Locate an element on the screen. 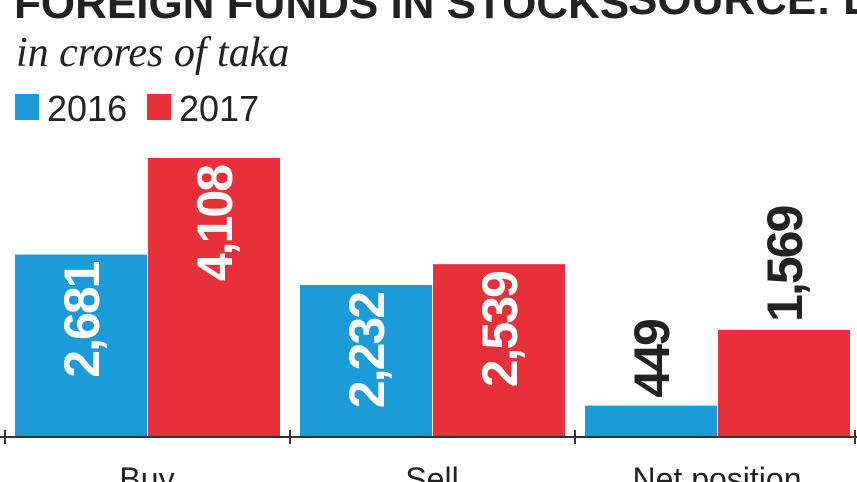 Image resolution: width=857 pixels, height=482 pixels. value-label: 449 is located at coordinates (652, 359).